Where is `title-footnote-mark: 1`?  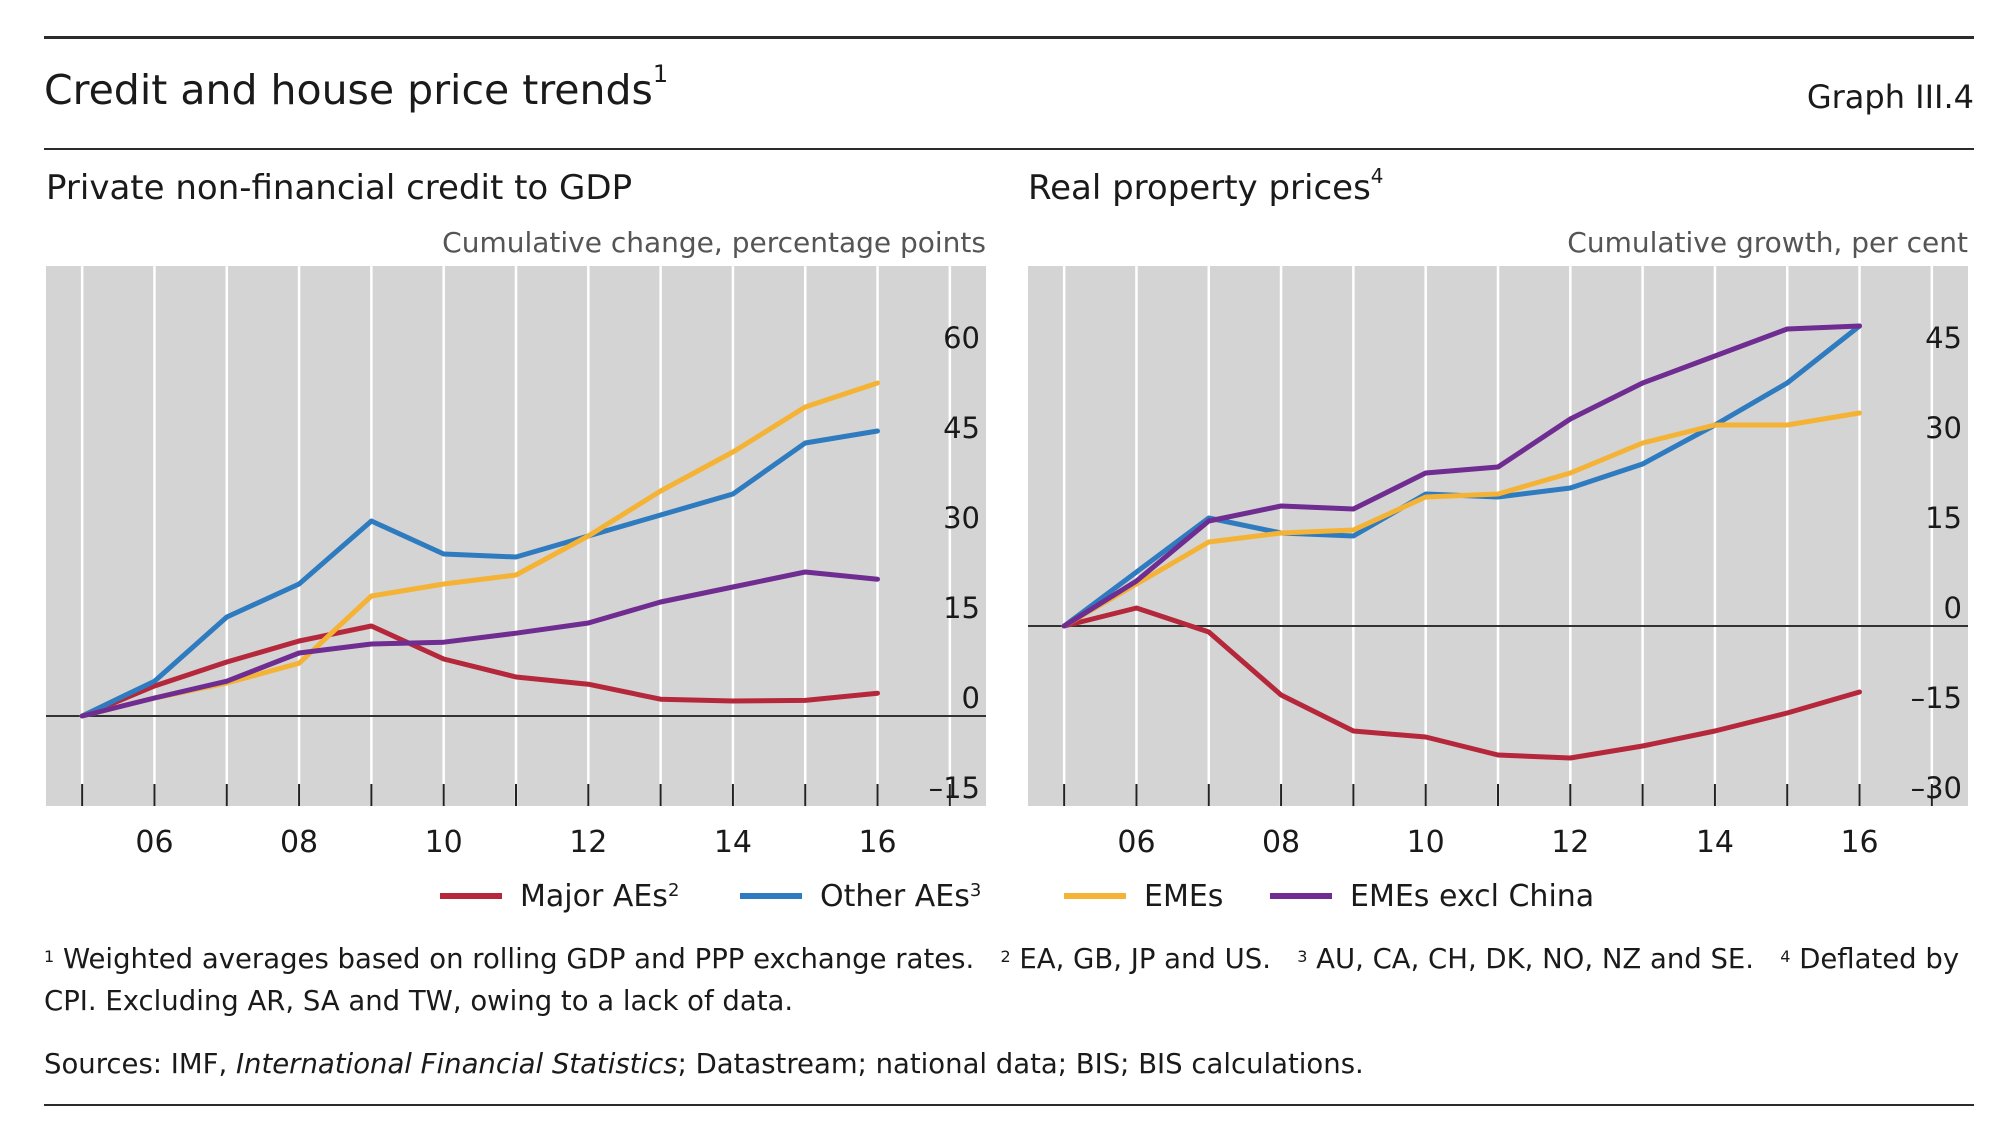
title-footnote-mark: 1 is located at coordinates (660, 74).